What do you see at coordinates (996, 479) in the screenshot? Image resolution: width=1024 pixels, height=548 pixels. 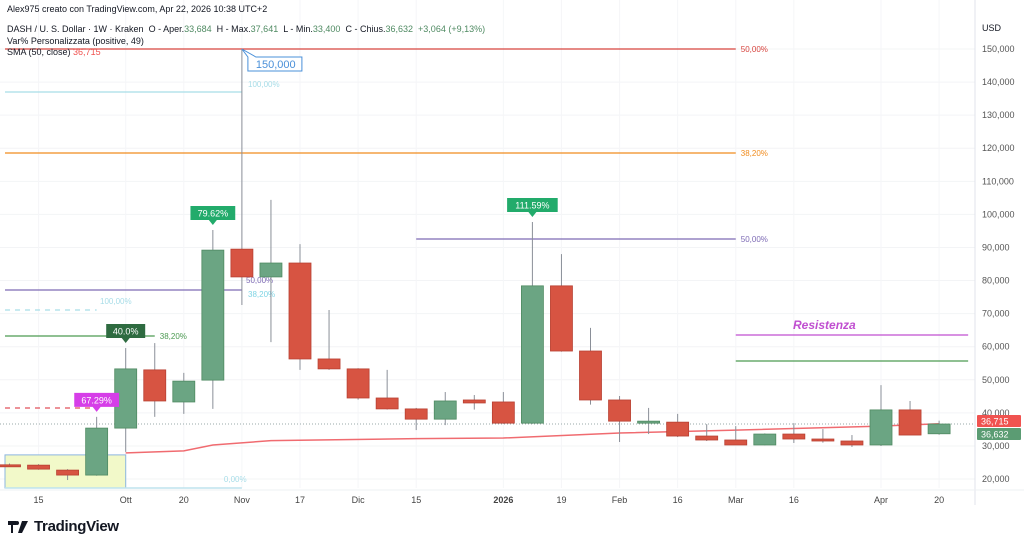 I see `y-tick-label: 20,000` at bounding box center [996, 479].